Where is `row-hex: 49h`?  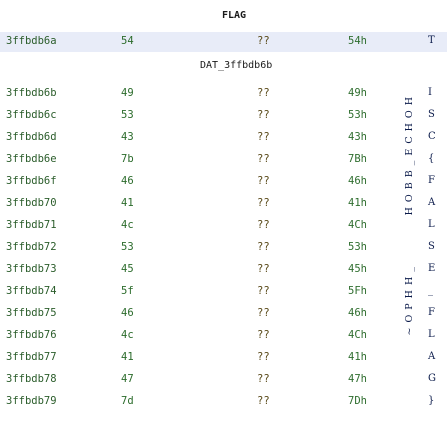 row-hex: 49h is located at coordinates (357, 93).